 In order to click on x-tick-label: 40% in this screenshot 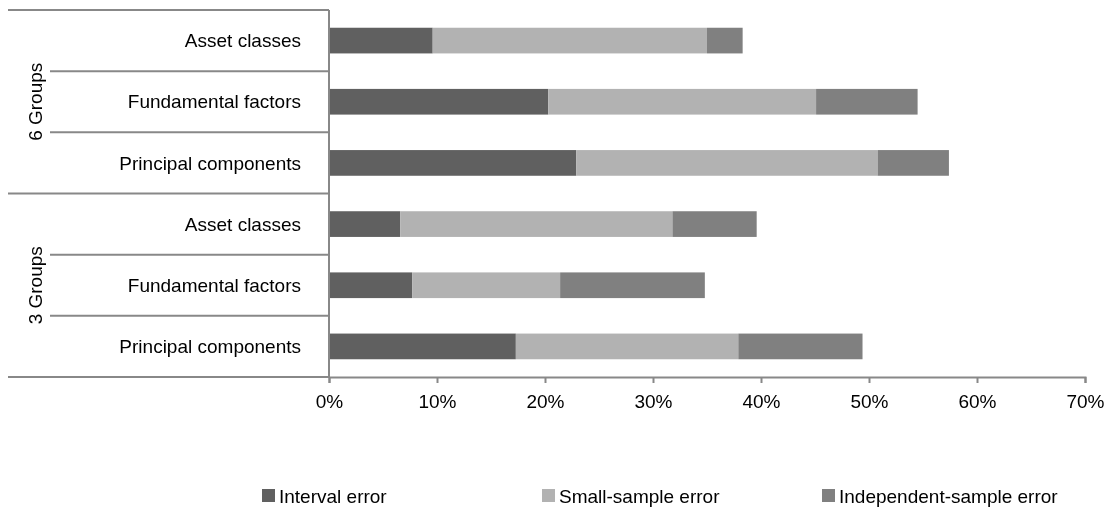, I will do `click(761, 402)`.